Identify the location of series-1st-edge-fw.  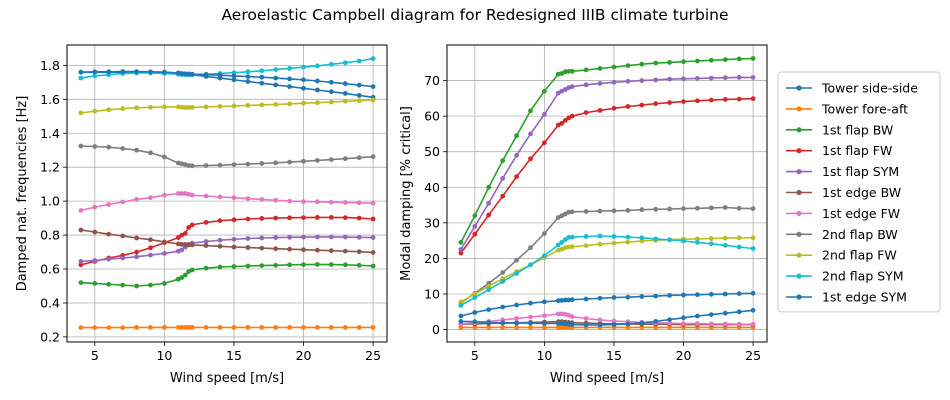
(227, 202).